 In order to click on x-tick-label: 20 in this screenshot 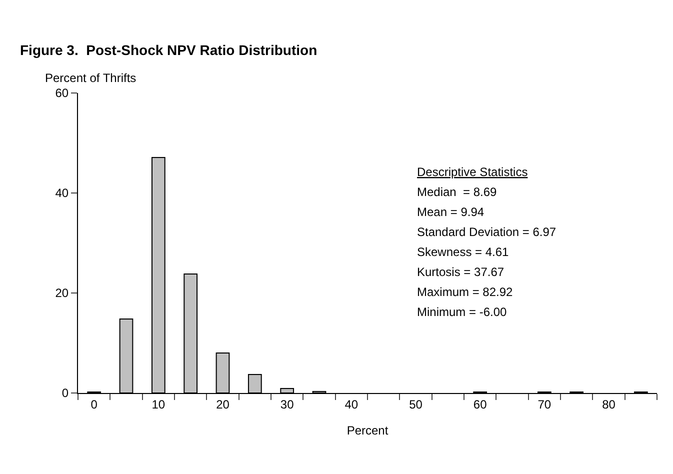, I will do `click(223, 404)`.